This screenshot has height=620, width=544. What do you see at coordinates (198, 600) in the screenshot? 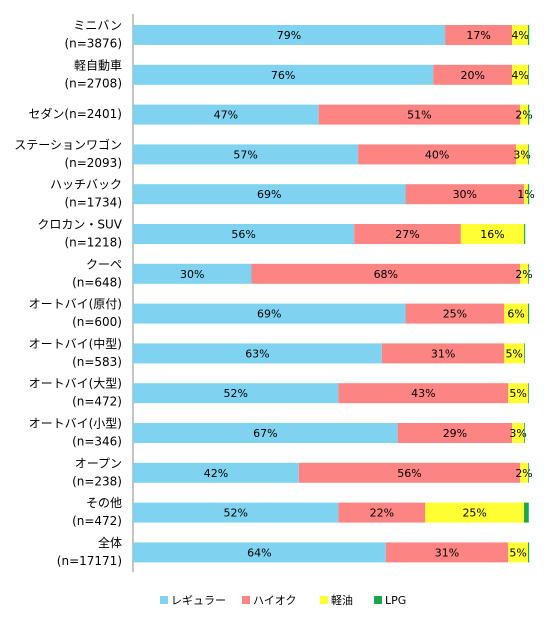
I see `legend-label: レギュラー` at bounding box center [198, 600].